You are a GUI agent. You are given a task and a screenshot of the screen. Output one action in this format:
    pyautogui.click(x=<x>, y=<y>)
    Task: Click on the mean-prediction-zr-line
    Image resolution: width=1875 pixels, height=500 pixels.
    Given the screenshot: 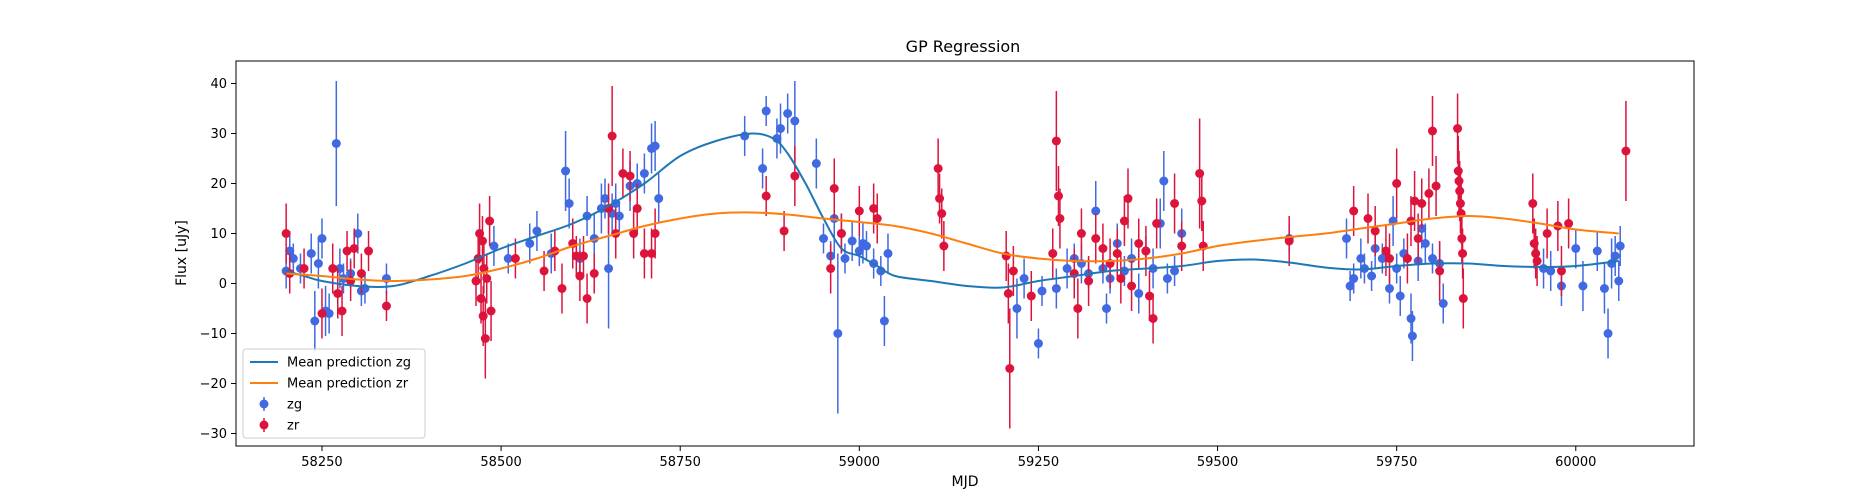 What is the action you would take?
    pyautogui.click(x=952, y=247)
    